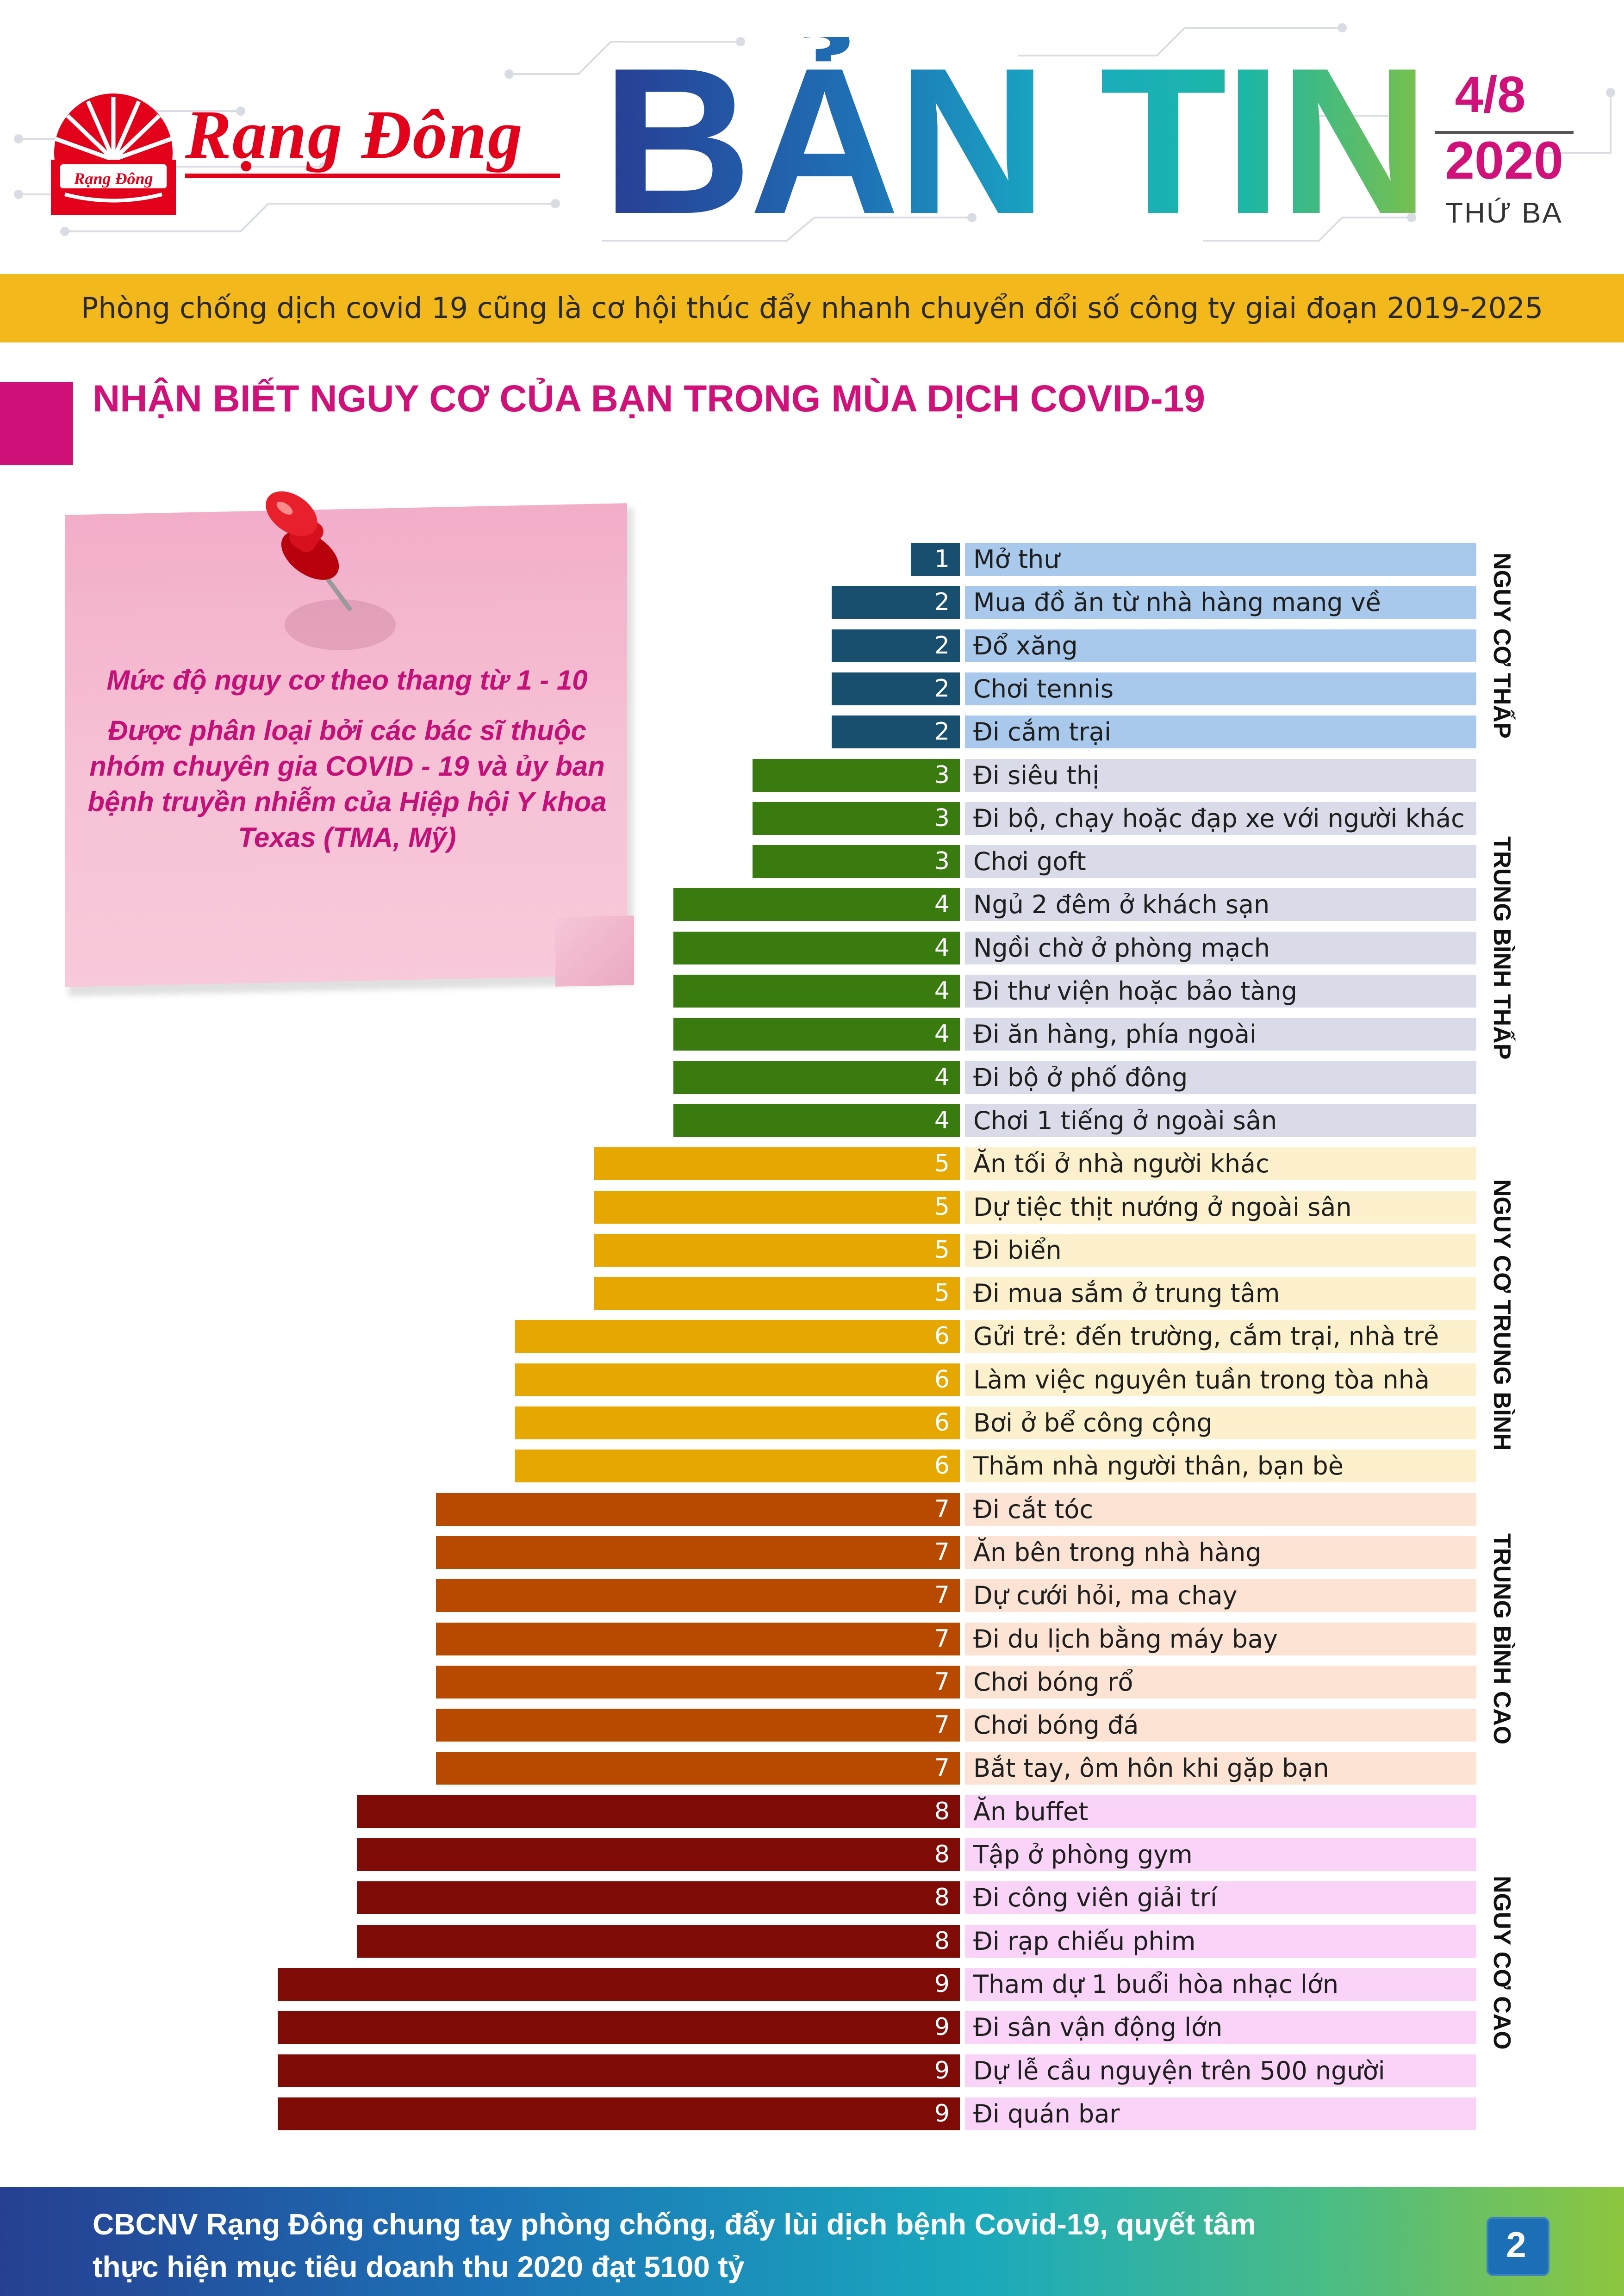 Image resolution: width=1624 pixels, height=2296 pixels. Describe the element at coordinates (1115, 1034) in the screenshot. I see `activity-label: Đi ăn hàng, phía ngoài` at that location.